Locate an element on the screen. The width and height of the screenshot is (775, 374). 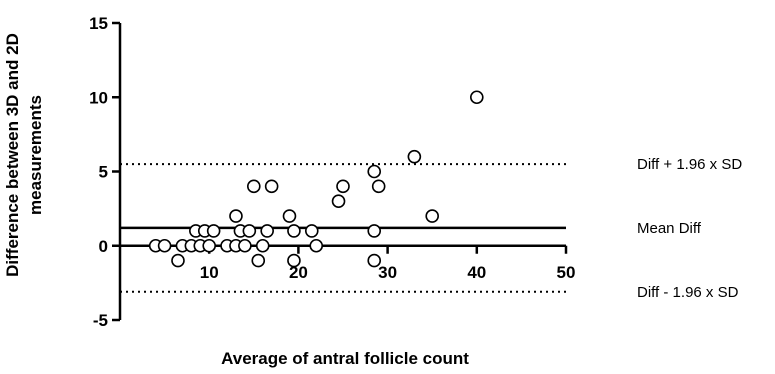
x-tick-label: 10 is located at coordinates (209, 272).